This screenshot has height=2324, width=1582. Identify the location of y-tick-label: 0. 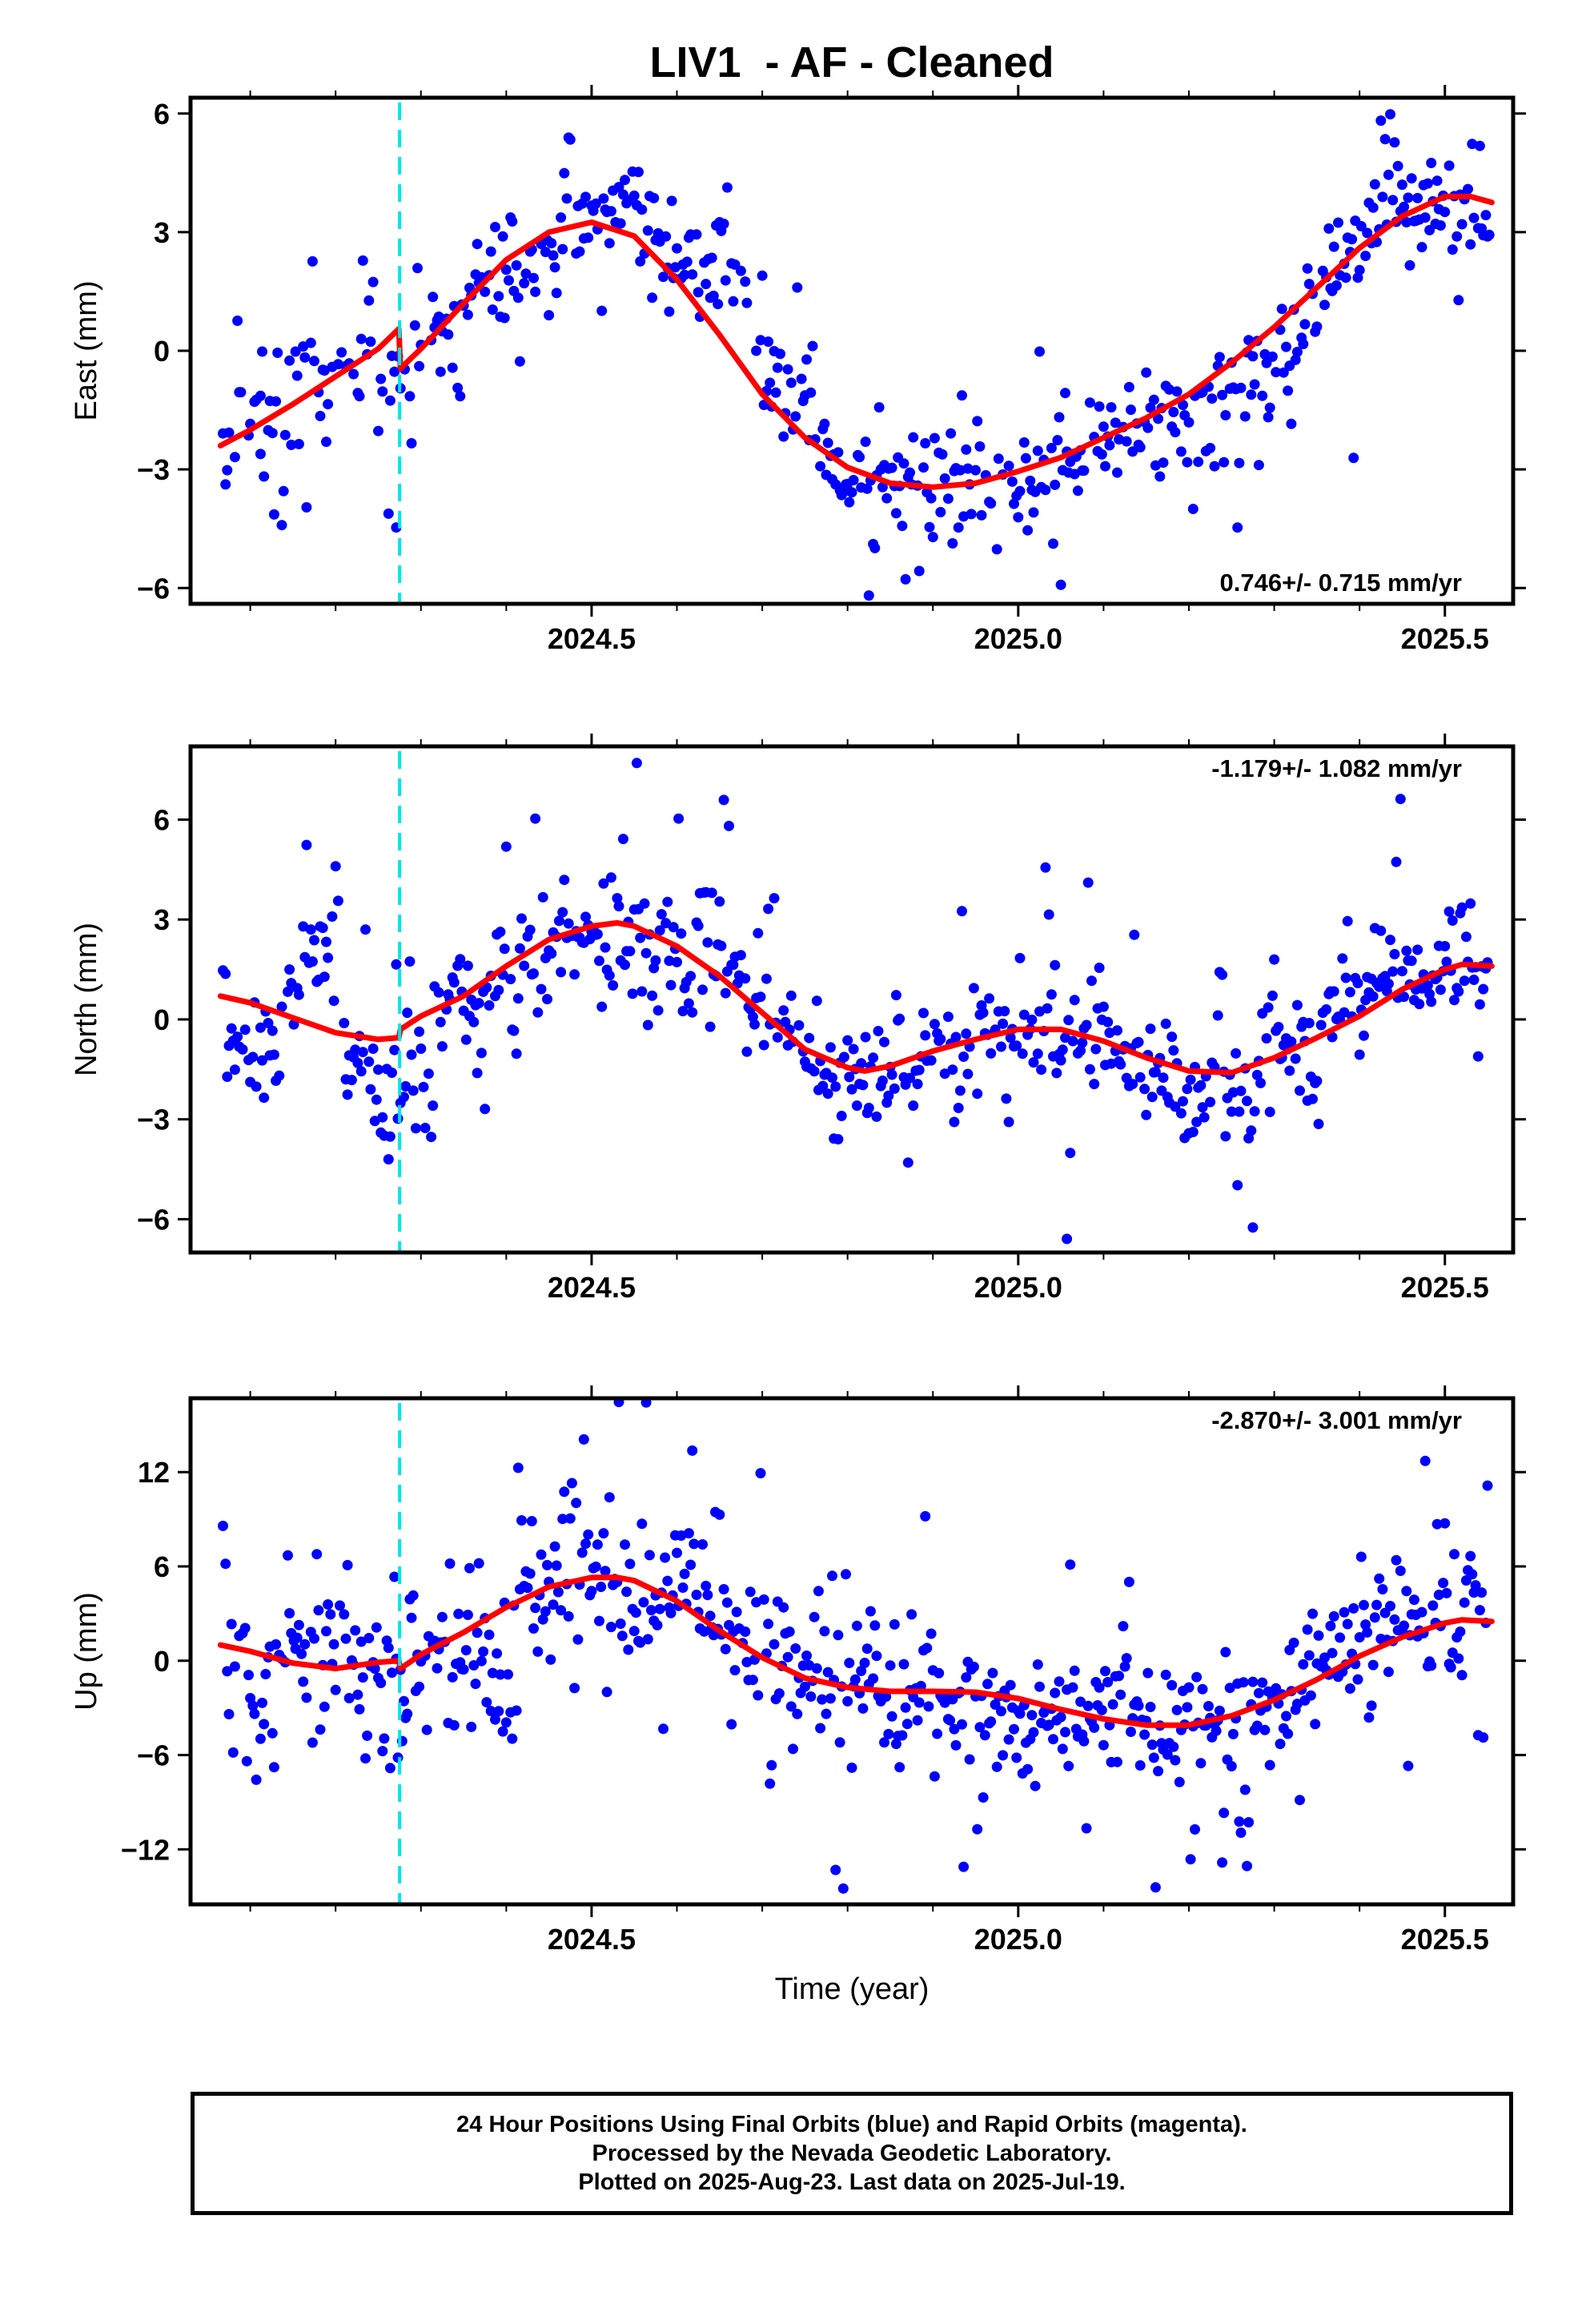
(162, 351).